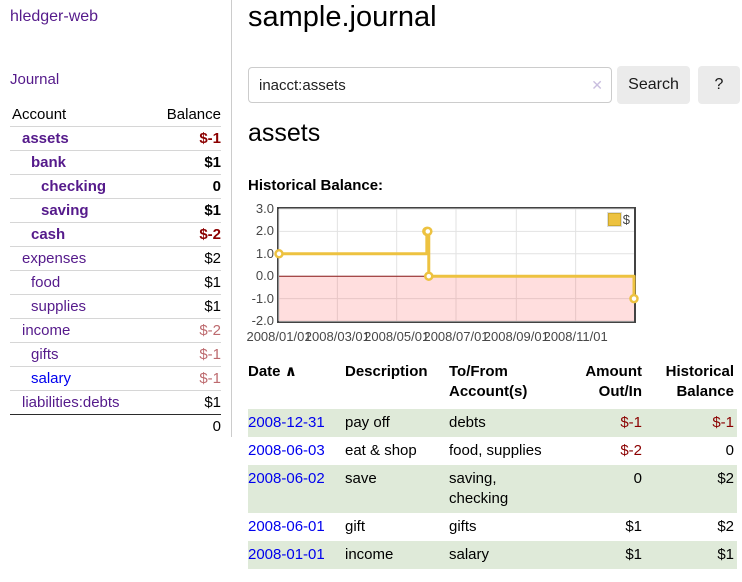 This screenshot has height=582, width=742. Describe the element at coordinates (279, 336) in the screenshot. I see `x-axis-tick-label: 2008/01/01` at that location.